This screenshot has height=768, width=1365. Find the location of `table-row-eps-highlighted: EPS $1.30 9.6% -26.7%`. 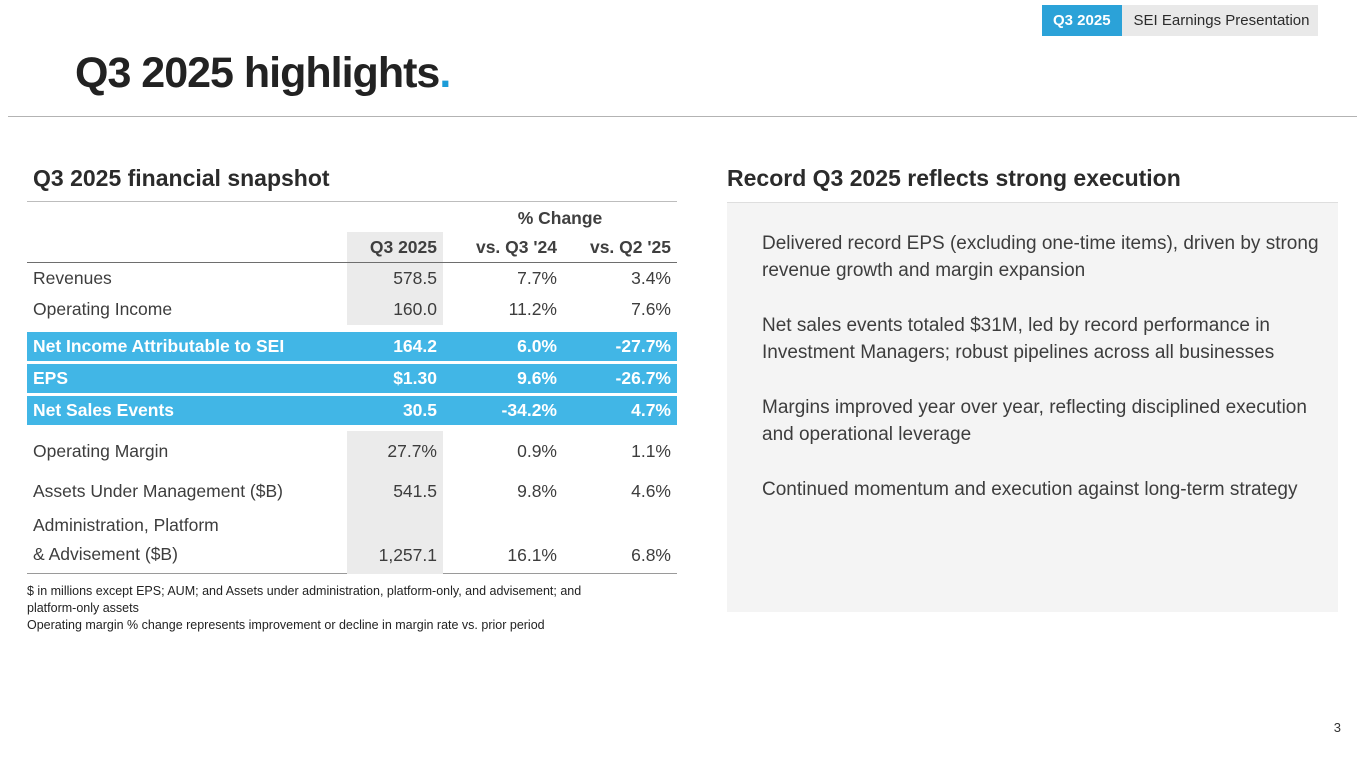

table-row-eps-highlighted: EPS $1.30 9.6% -26.7% is located at coordinates (352, 378).